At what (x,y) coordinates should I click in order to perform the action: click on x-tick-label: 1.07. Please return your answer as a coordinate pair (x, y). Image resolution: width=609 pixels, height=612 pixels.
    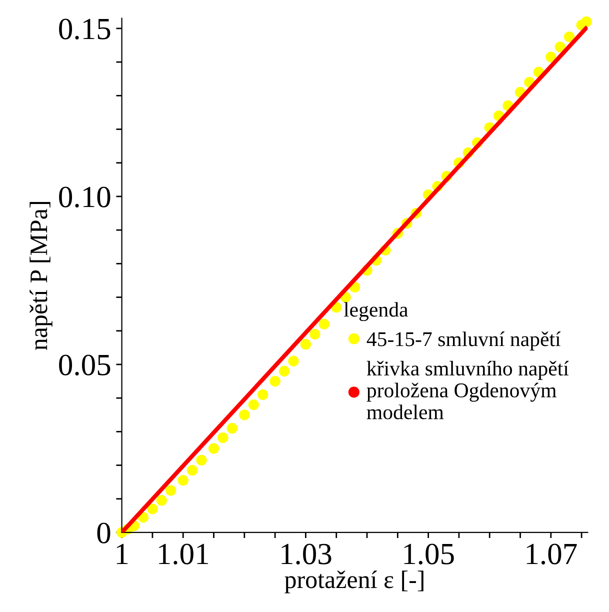
    Looking at the image, I should click on (551, 554).